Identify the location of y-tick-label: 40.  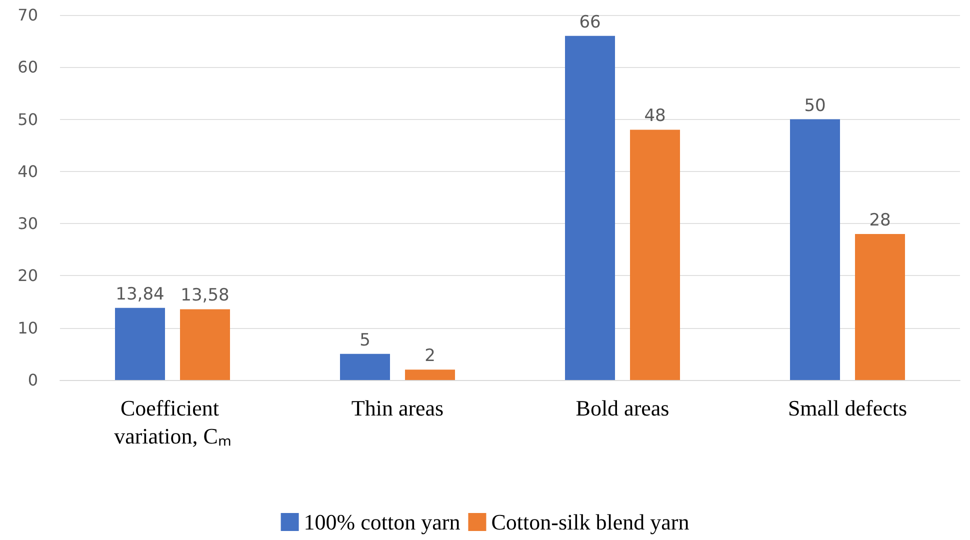
(28, 171).